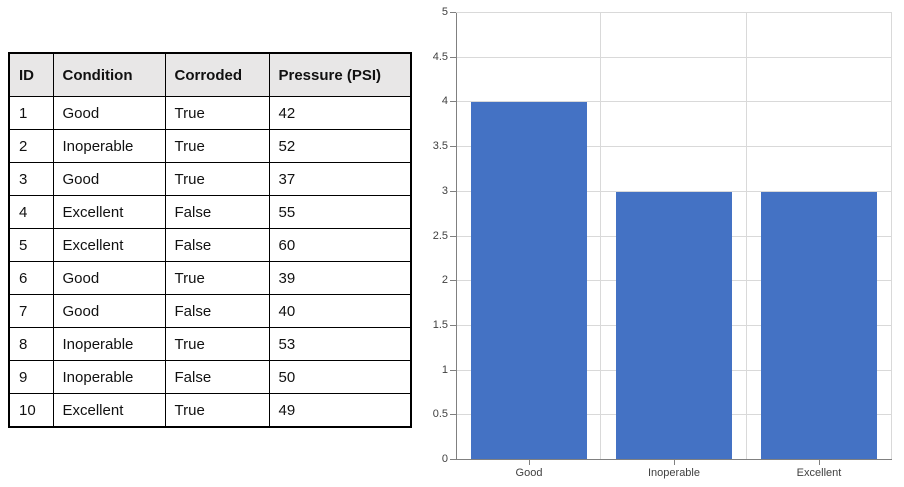 The width and height of the screenshot is (904, 487). Describe the element at coordinates (340, 410) in the screenshot. I see `table-cell: 49` at that location.